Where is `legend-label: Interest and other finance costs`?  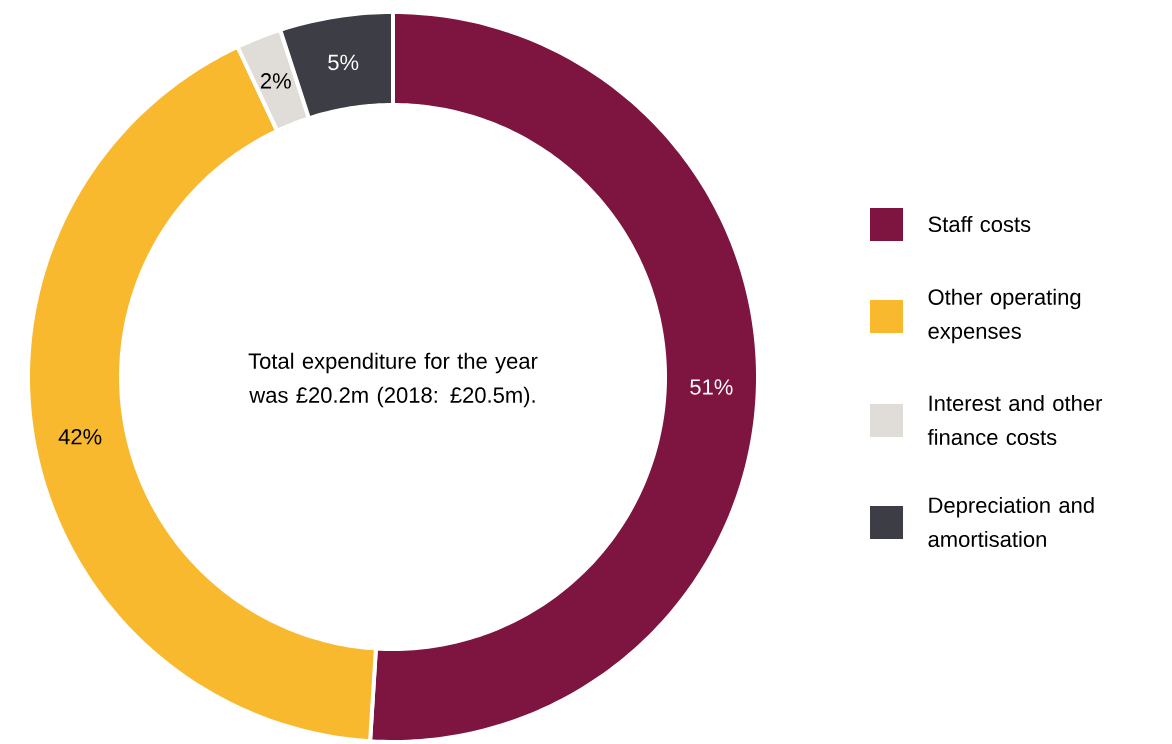 legend-label: Interest and other finance costs is located at coordinates (1015, 420).